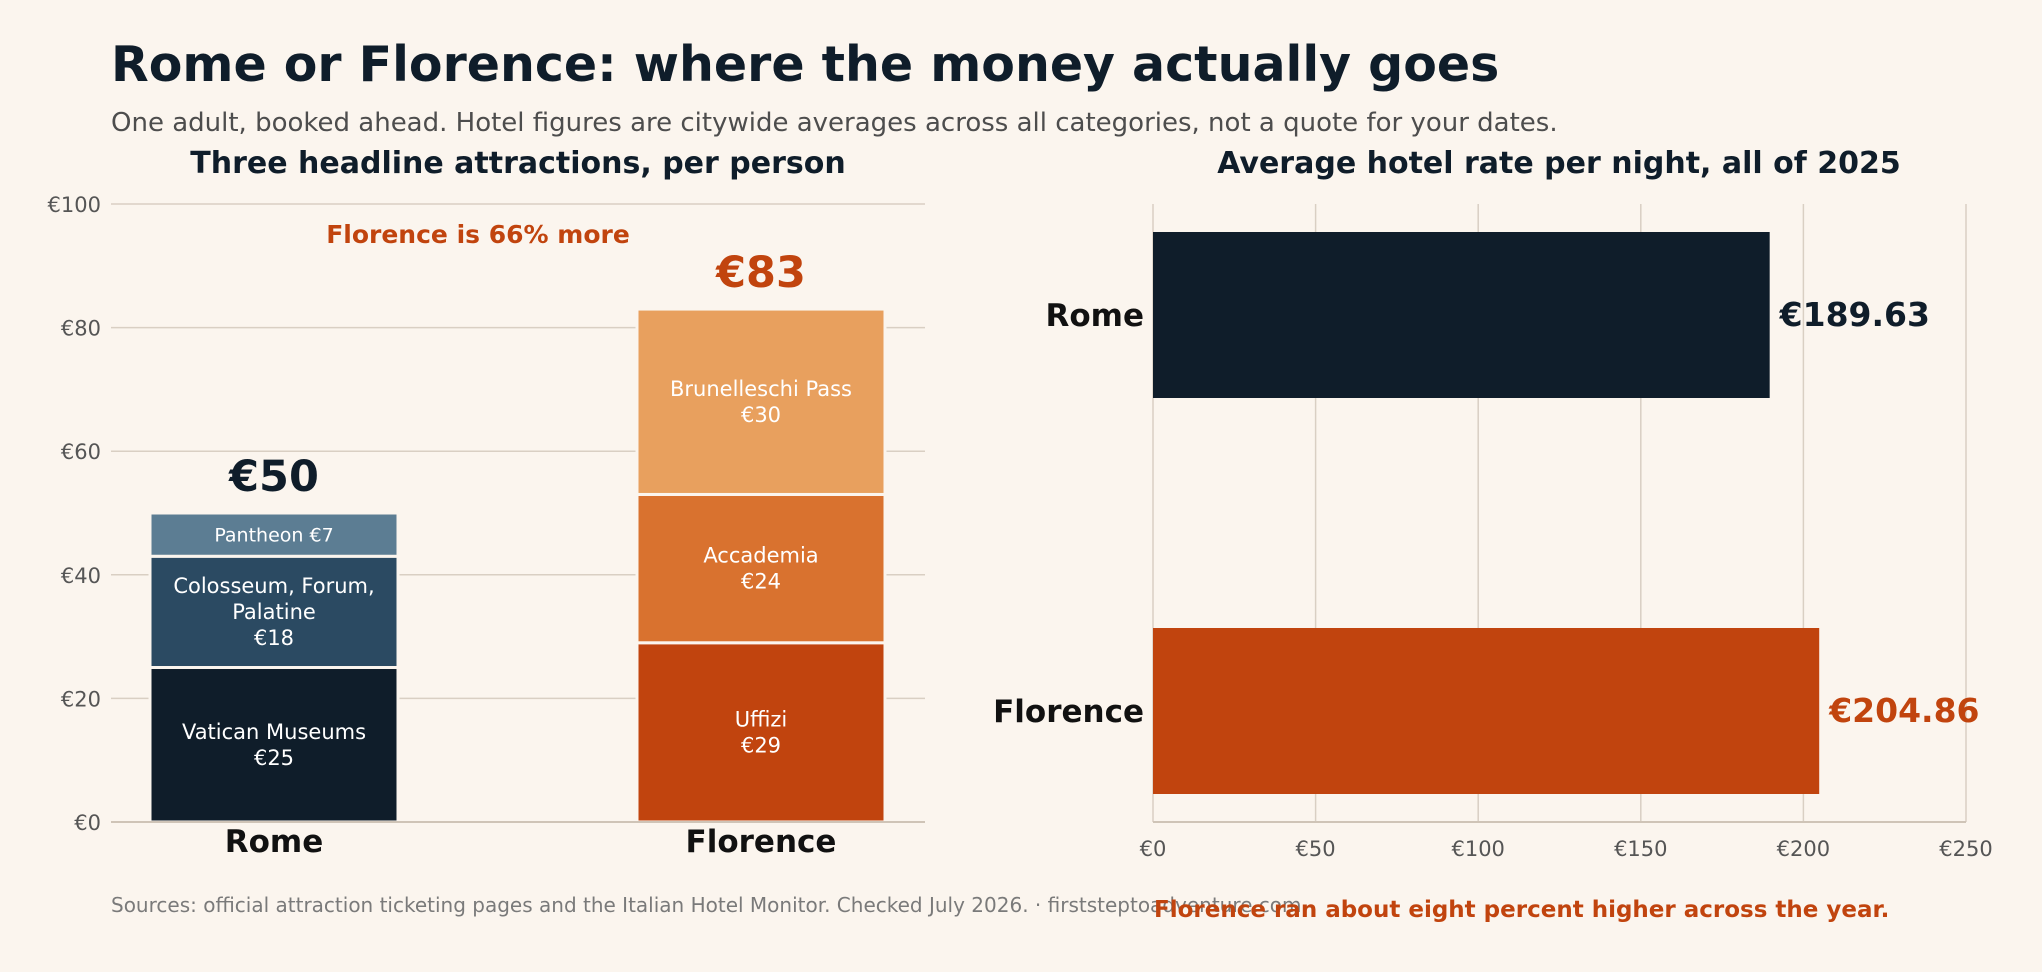 Image resolution: width=2042 pixels, height=972 pixels. Describe the element at coordinates (274, 638) in the screenshot. I see `segment-value-label: €18` at that location.